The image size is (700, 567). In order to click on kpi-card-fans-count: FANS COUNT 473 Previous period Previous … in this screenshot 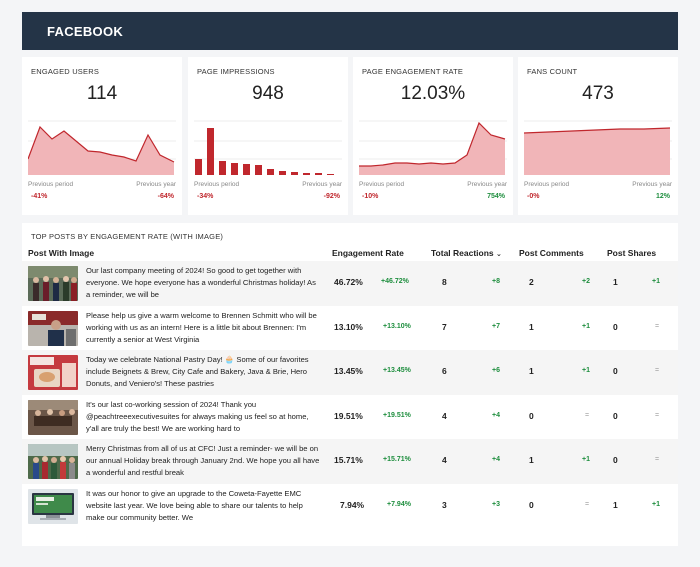, I will do `click(598, 136)`.